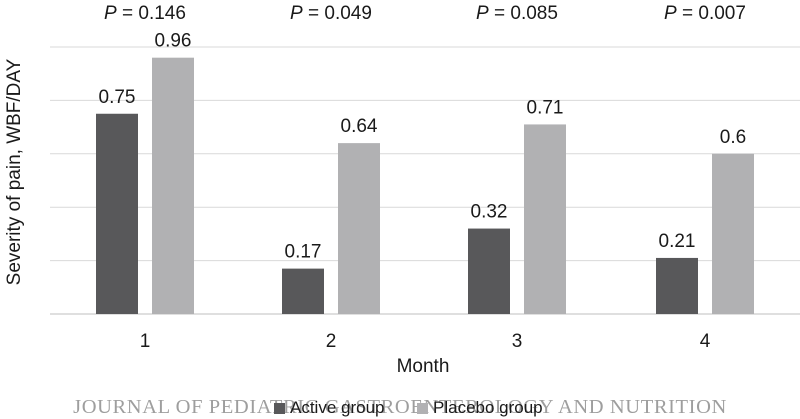 The image size is (800, 419). I want to click on x-tick-label-2: 2, so click(331, 341).